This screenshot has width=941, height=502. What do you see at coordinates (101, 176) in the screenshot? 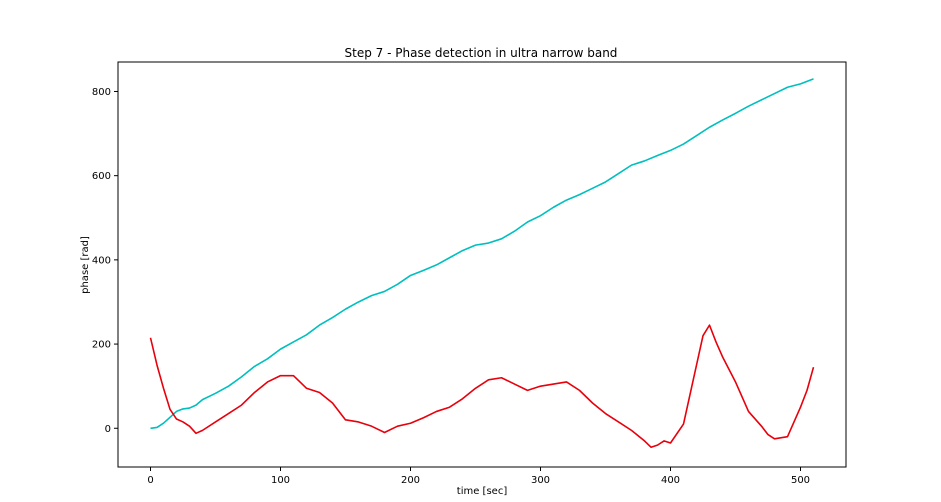
I see `y-tick-label: 600` at bounding box center [101, 176].